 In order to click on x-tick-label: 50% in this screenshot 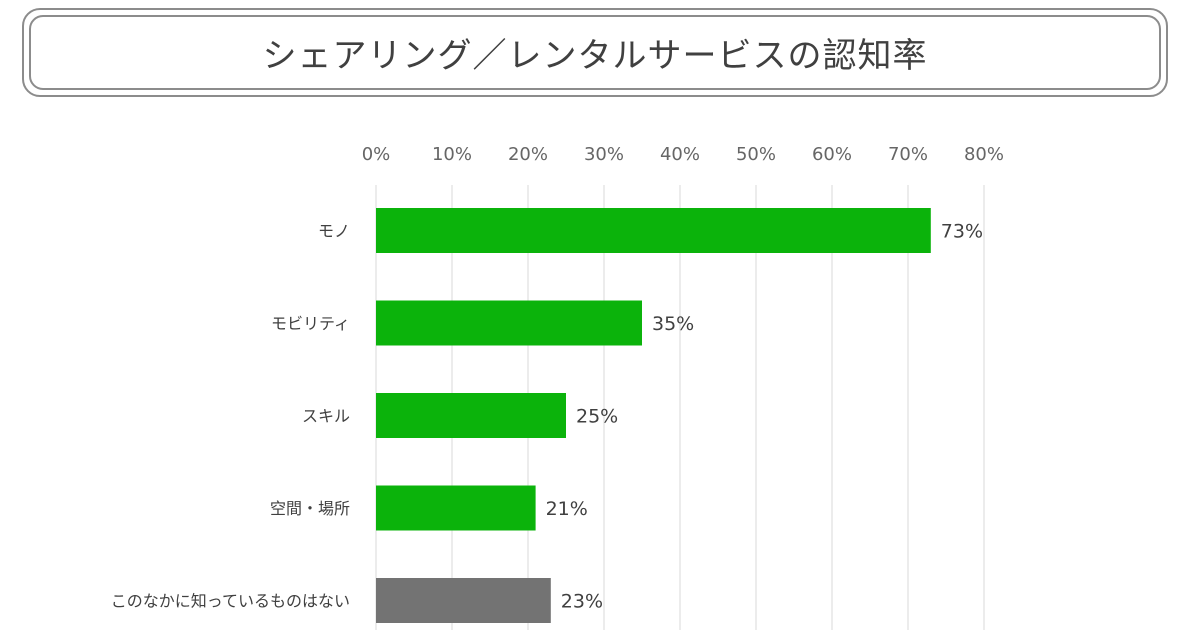, I will do `click(756, 154)`.